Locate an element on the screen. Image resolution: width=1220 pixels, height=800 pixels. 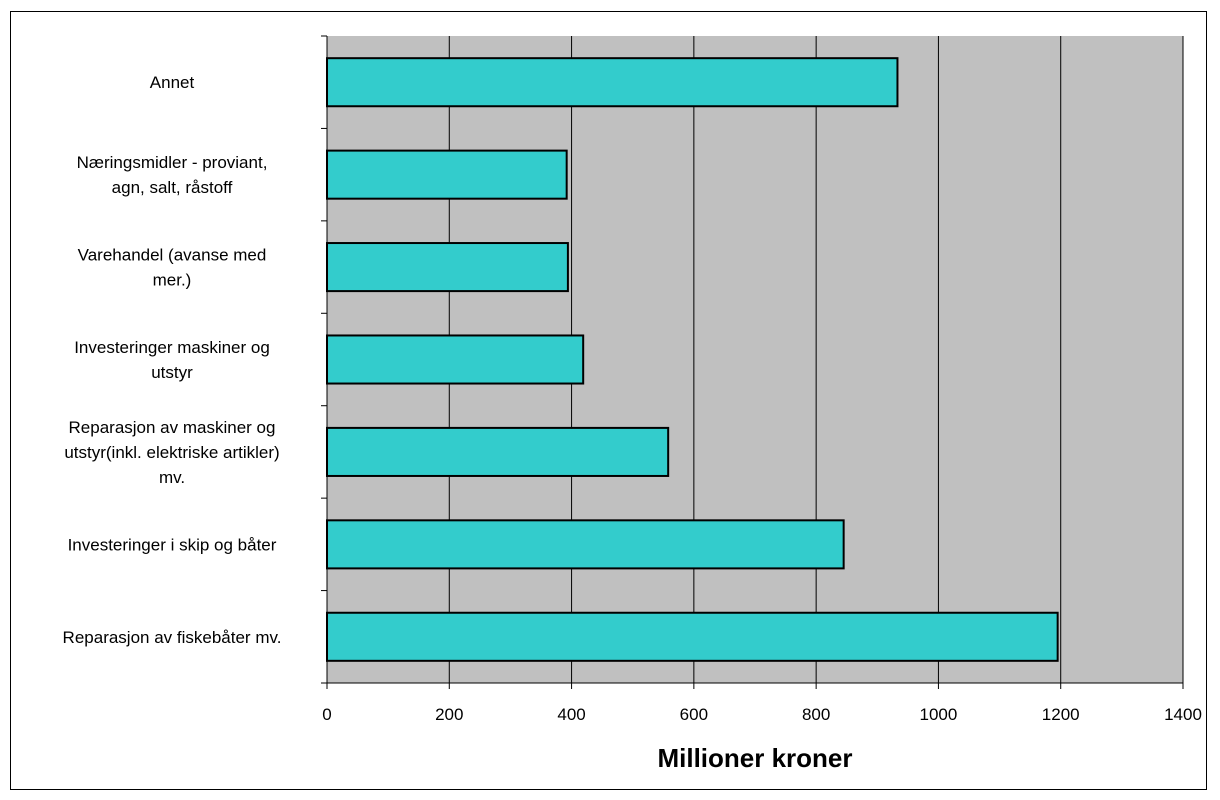
category-label: Annet is located at coordinates (172, 82).